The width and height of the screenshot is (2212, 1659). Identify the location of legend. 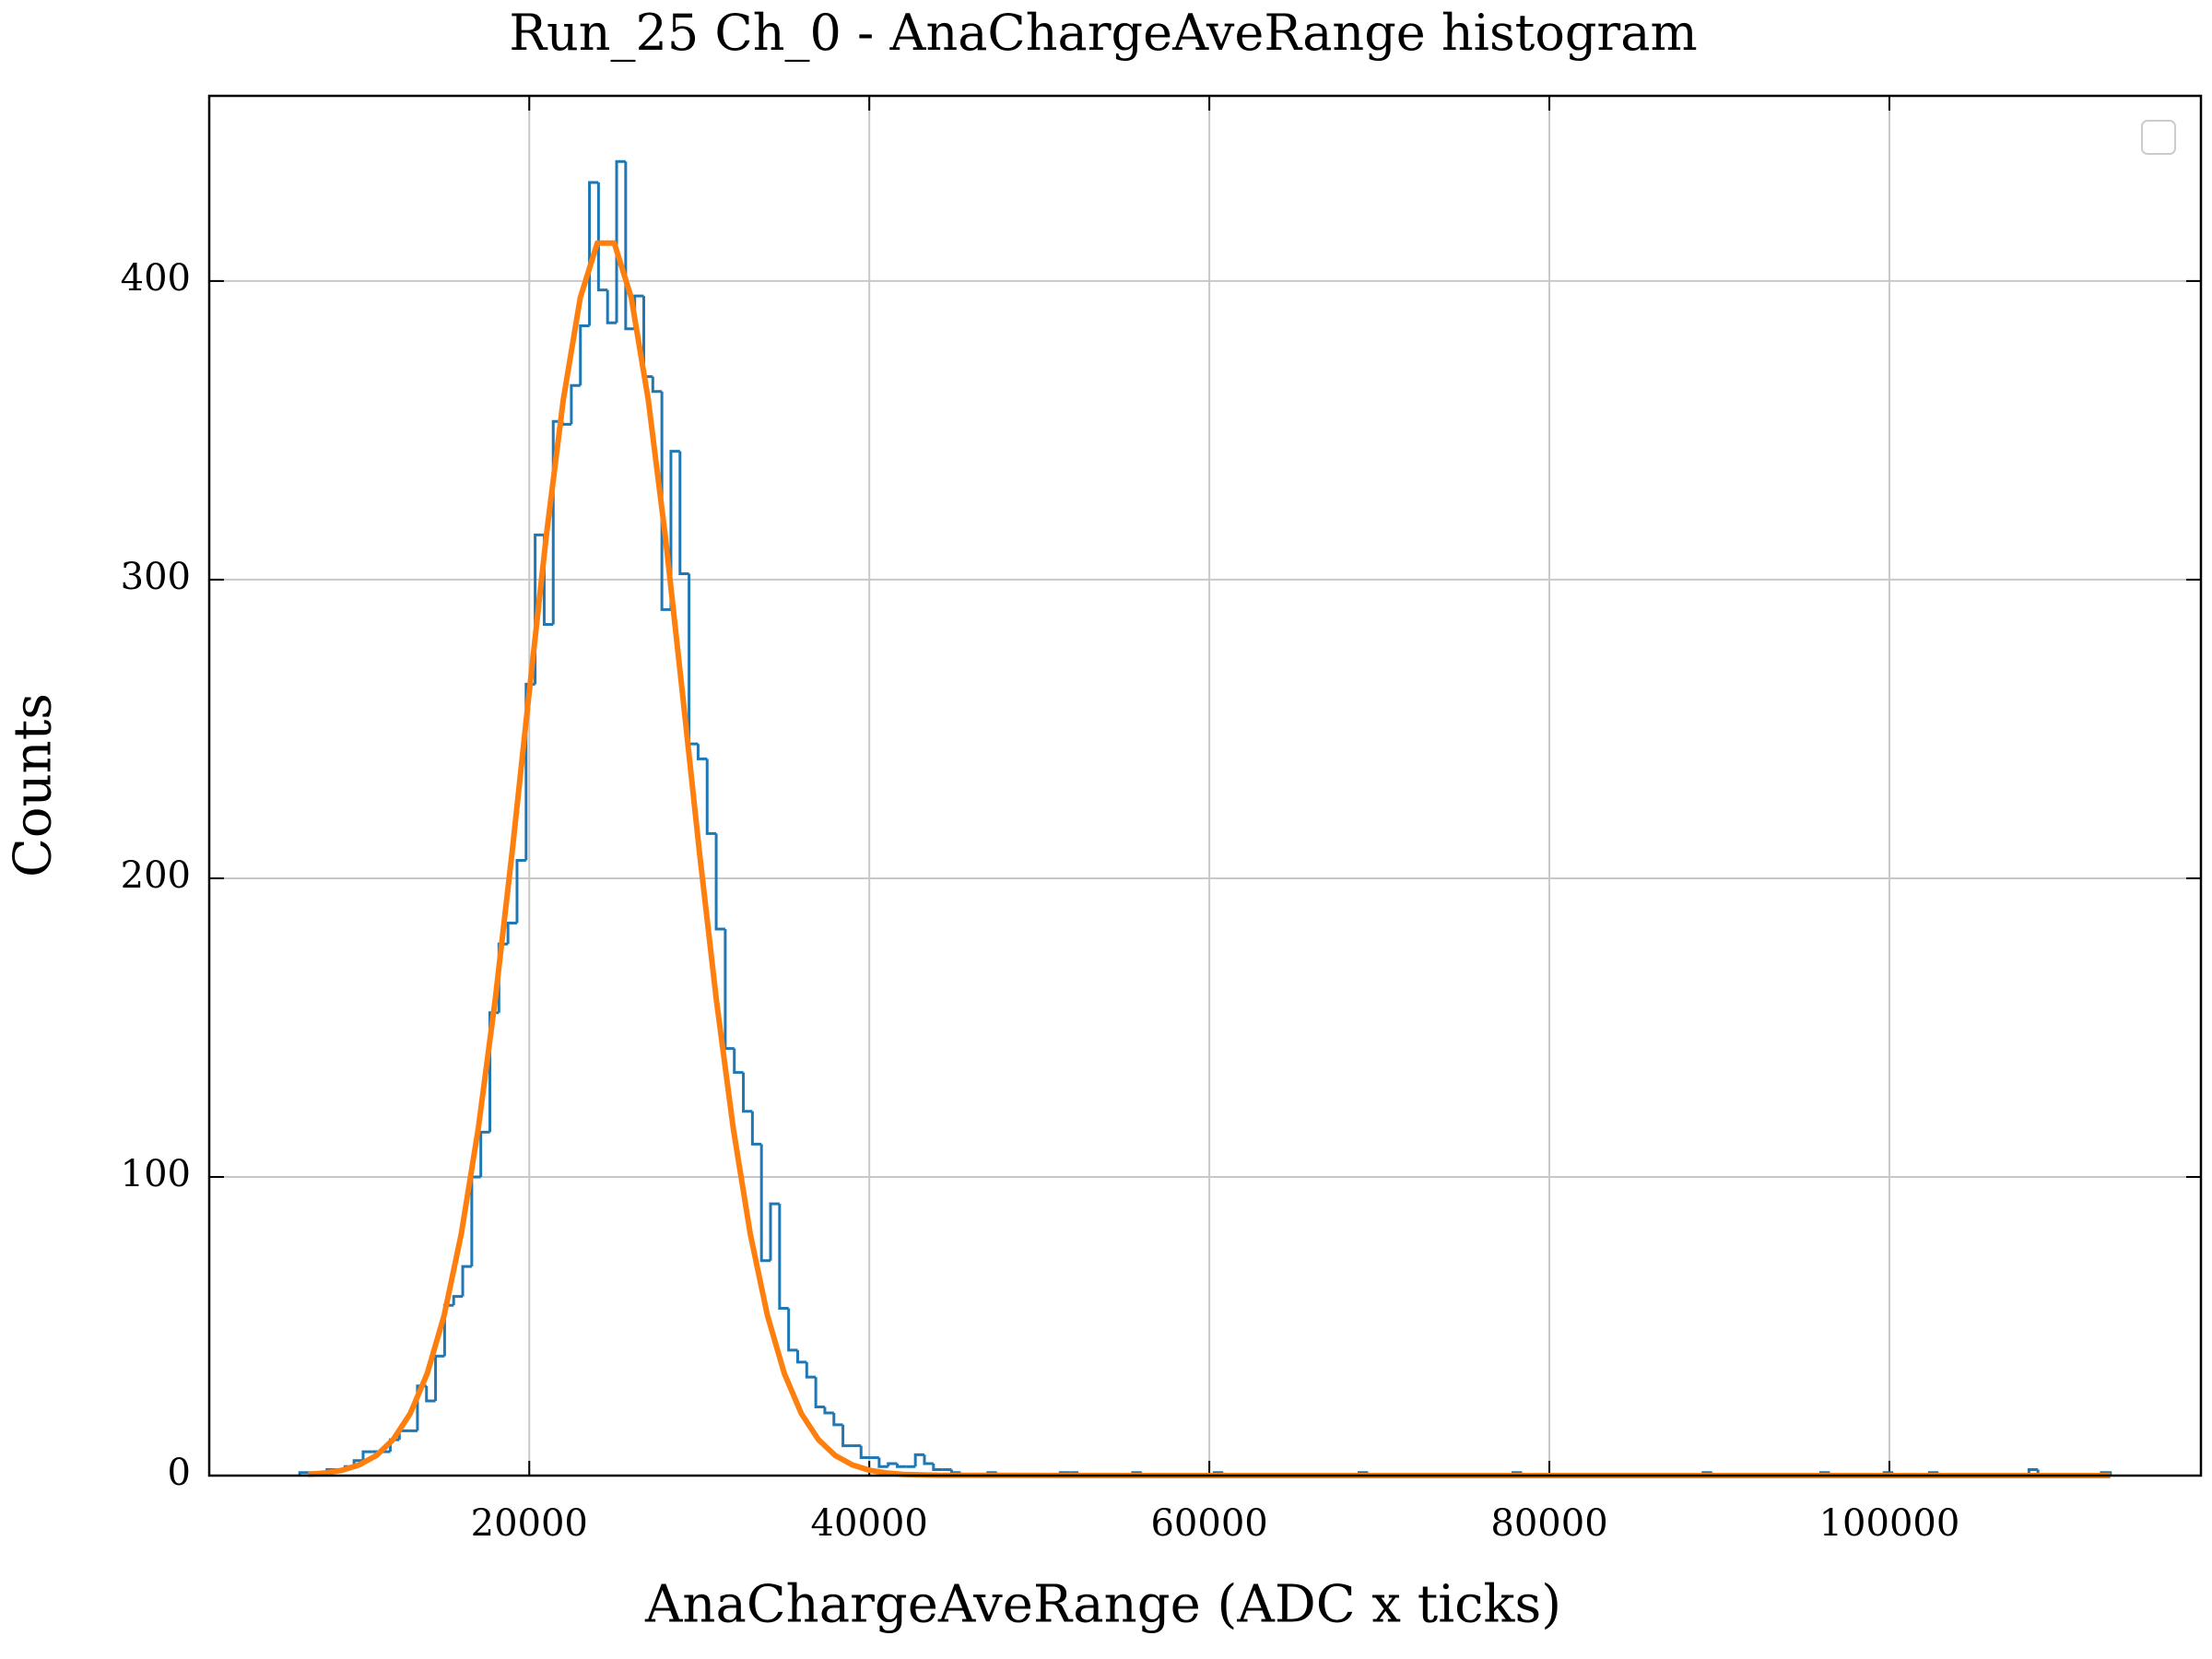
(2158, 137).